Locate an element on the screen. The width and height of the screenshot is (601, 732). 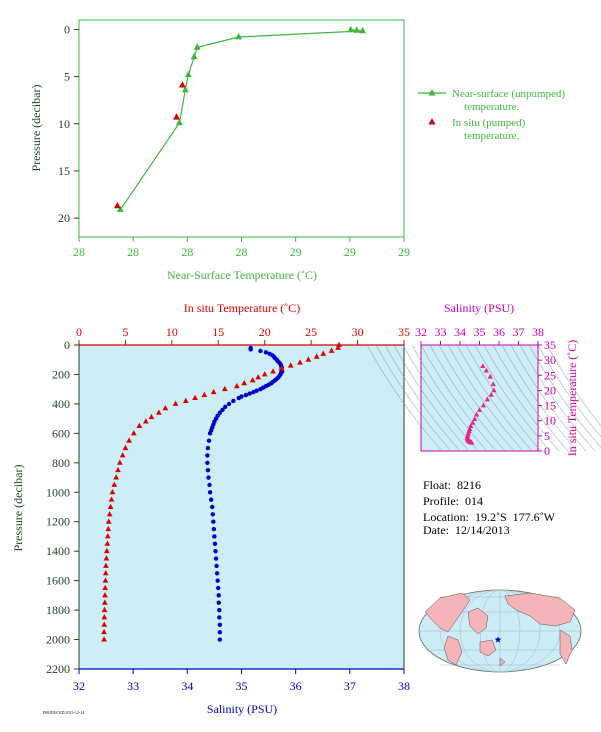
footer-text: PRODUCED 2013-12-14 is located at coordinates (63, 712).